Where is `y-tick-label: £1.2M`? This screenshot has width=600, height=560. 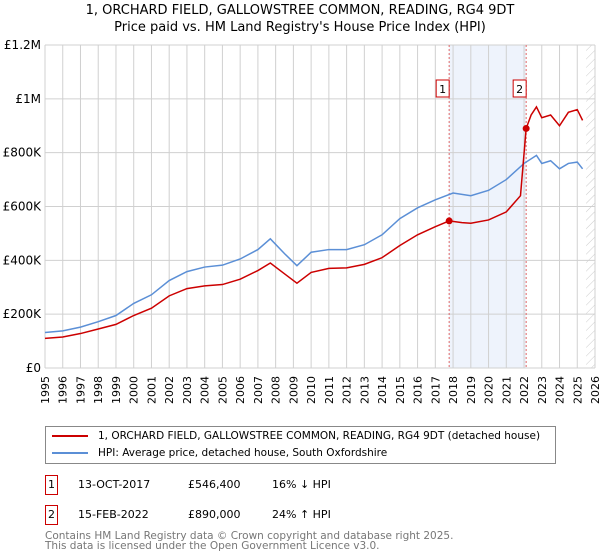
y-tick-label: £1.2M is located at coordinates (22, 45).